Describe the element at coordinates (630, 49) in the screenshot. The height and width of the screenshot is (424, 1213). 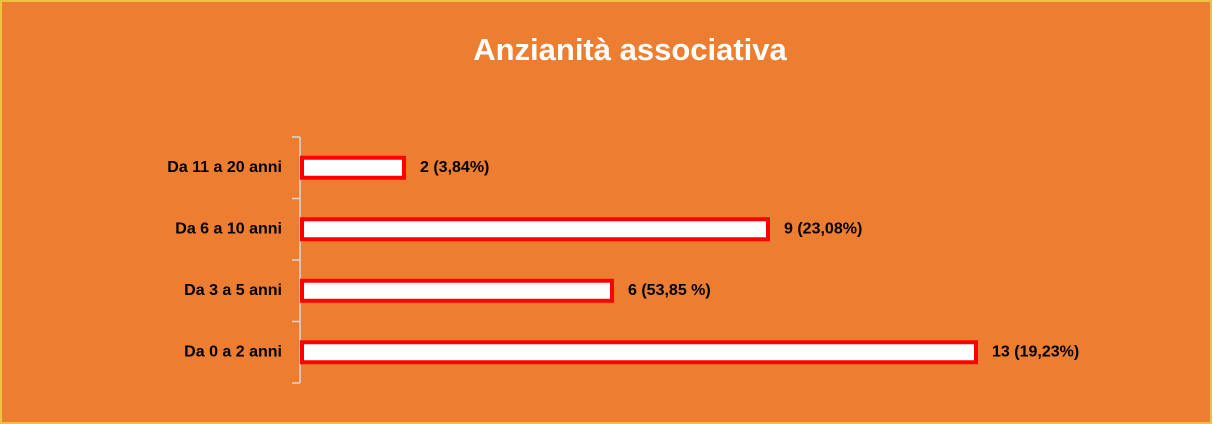
I see `chart-title: Anzianità associativa` at that location.